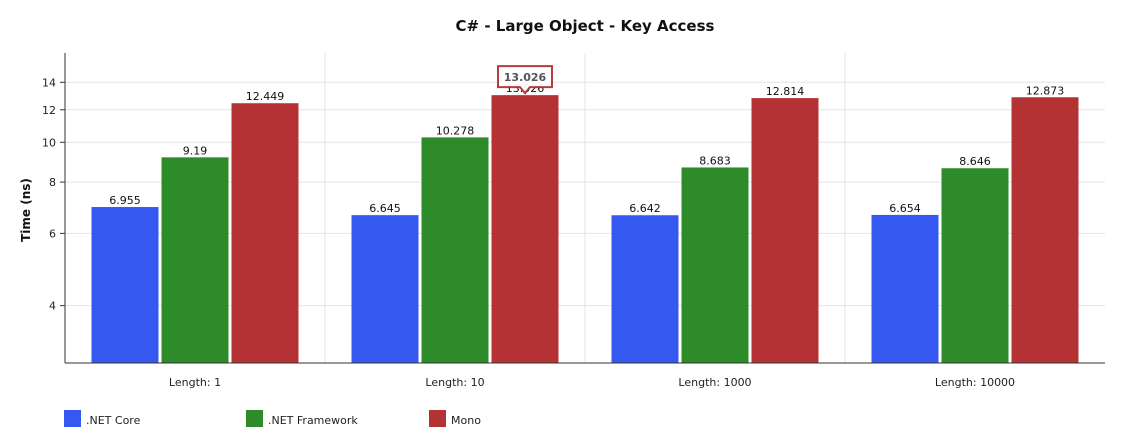 Image resolution: width=1126 pixels, height=447 pixels. What do you see at coordinates (715, 160) in the screenshot?
I see `data-label: 8.683` at bounding box center [715, 160].